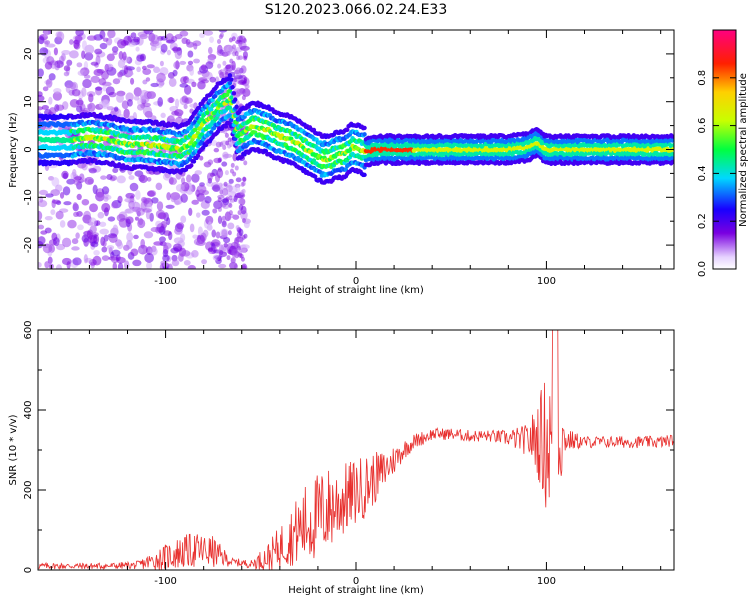  Describe the element at coordinates (356, 590) in the screenshot. I see `snr-xlabel: Height of straight line (km)` at that location.